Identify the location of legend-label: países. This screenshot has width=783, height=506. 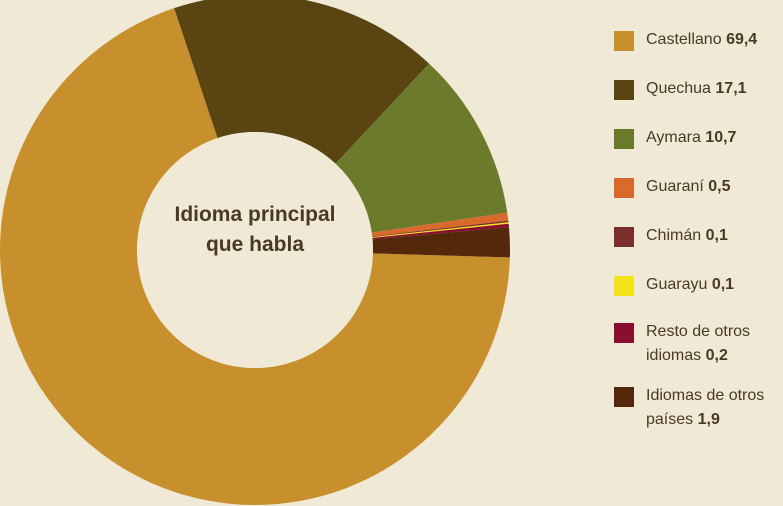
(670, 419).